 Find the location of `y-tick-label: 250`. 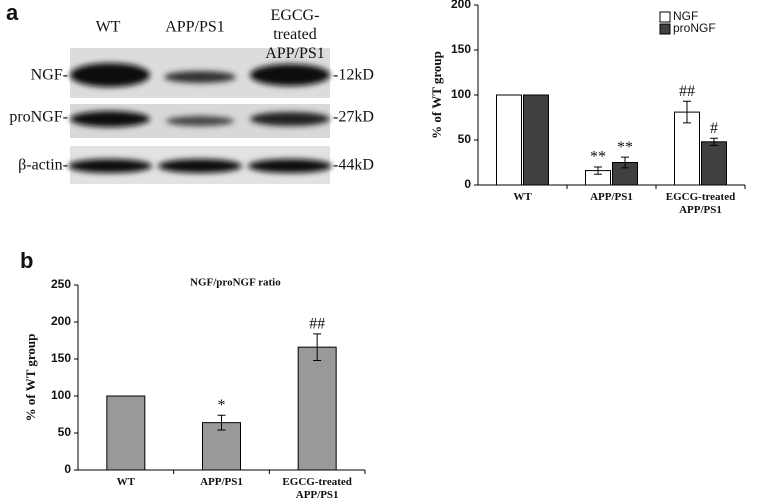

y-tick-label: 250 is located at coordinates (61, 284).